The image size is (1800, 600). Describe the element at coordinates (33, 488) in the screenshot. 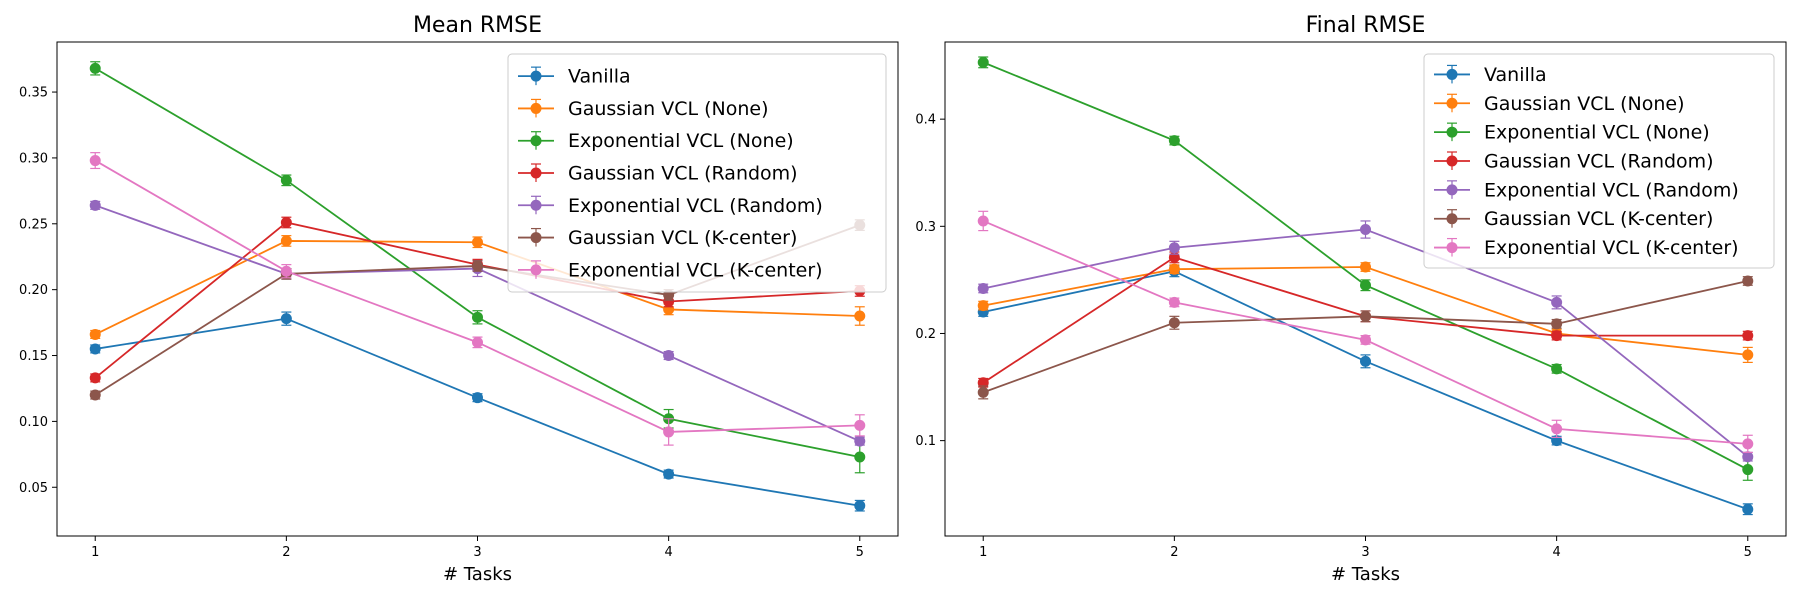

I see `y-tick-label: 0.05` at that location.